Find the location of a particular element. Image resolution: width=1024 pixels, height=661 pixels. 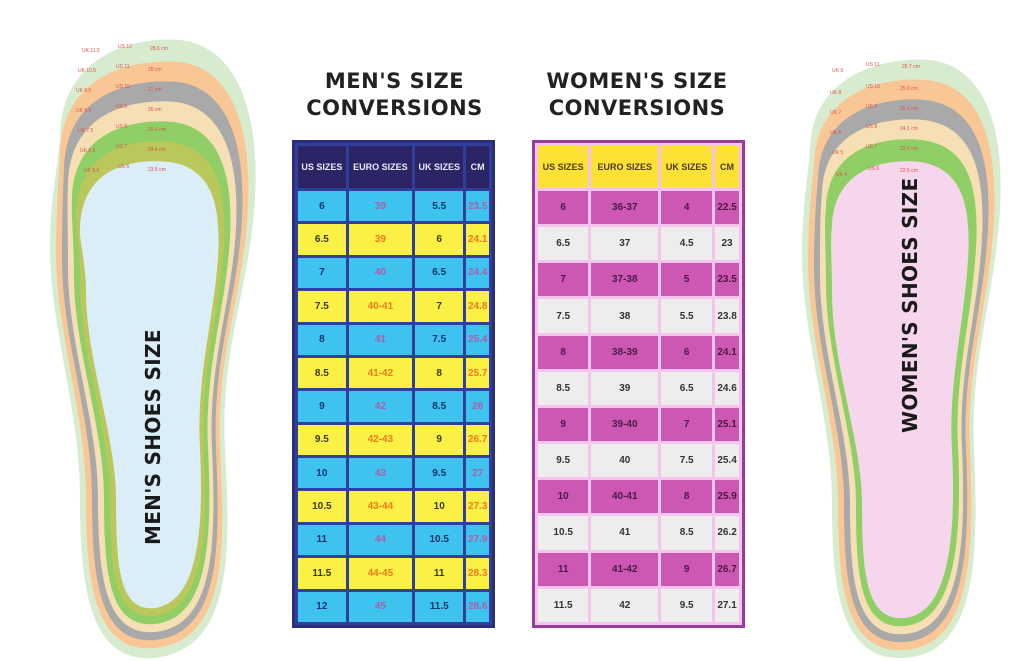

cell-cm: 25.1 is located at coordinates (727, 424).